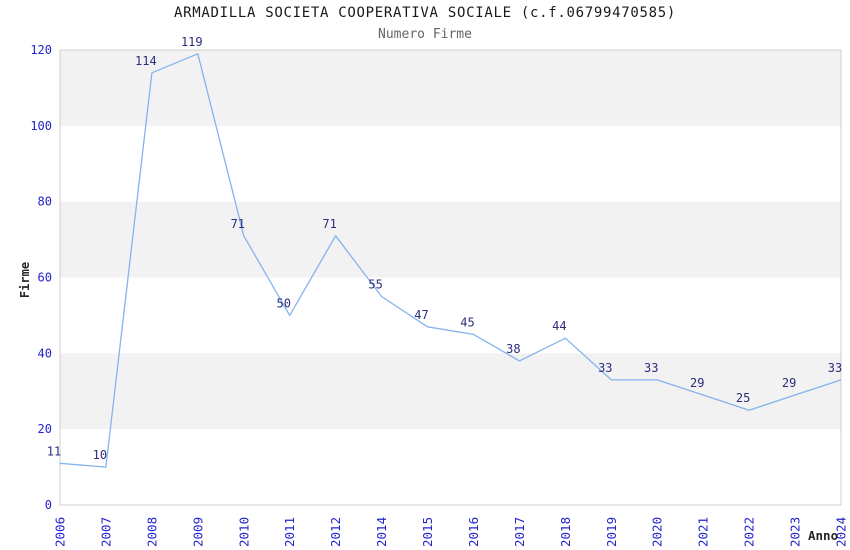  I want to click on data-point-label: 55, so click(375, 285).